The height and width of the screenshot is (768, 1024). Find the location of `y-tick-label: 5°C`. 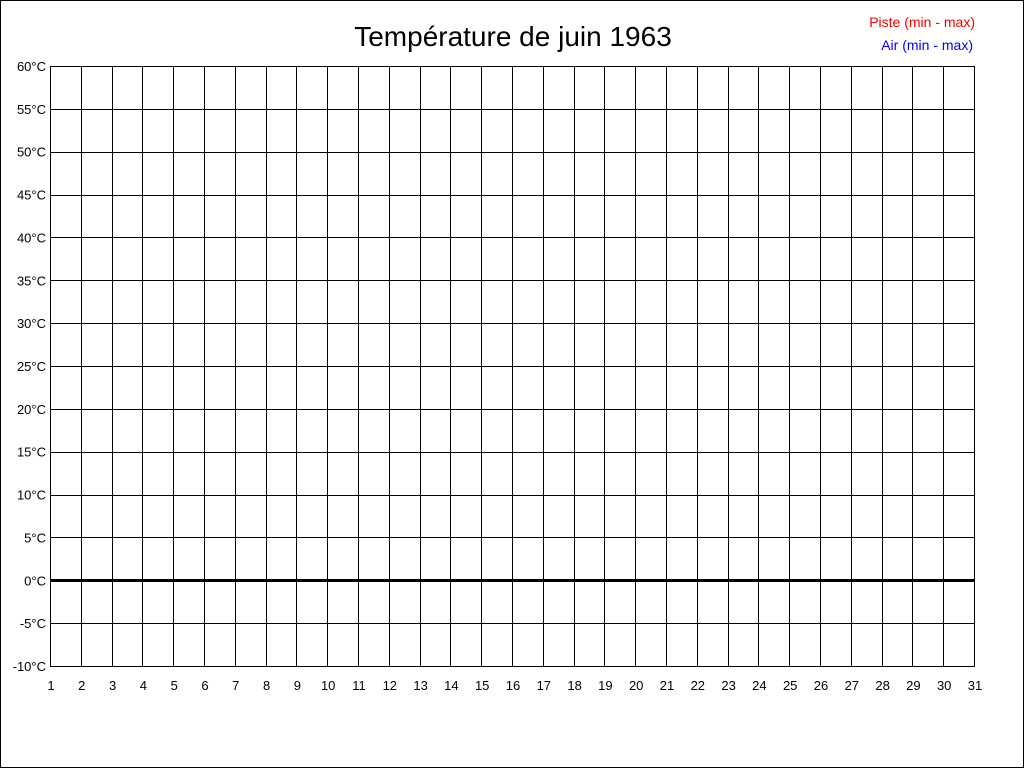

y-tick-label: 5°C is located at coordinates (35, 537).